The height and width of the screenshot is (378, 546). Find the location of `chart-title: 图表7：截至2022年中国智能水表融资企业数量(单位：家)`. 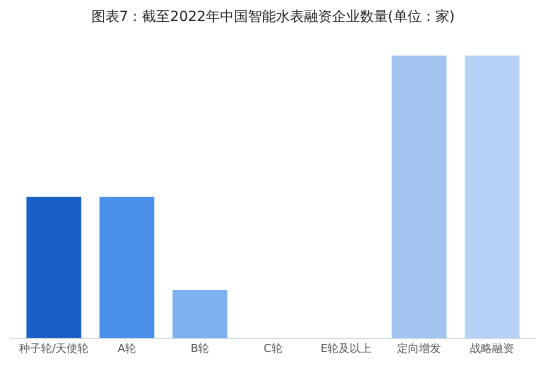

chart-title: 图表7：截至2022年中国智能水表融资企业数量(单位：家) is located at coordinates (273, 17).